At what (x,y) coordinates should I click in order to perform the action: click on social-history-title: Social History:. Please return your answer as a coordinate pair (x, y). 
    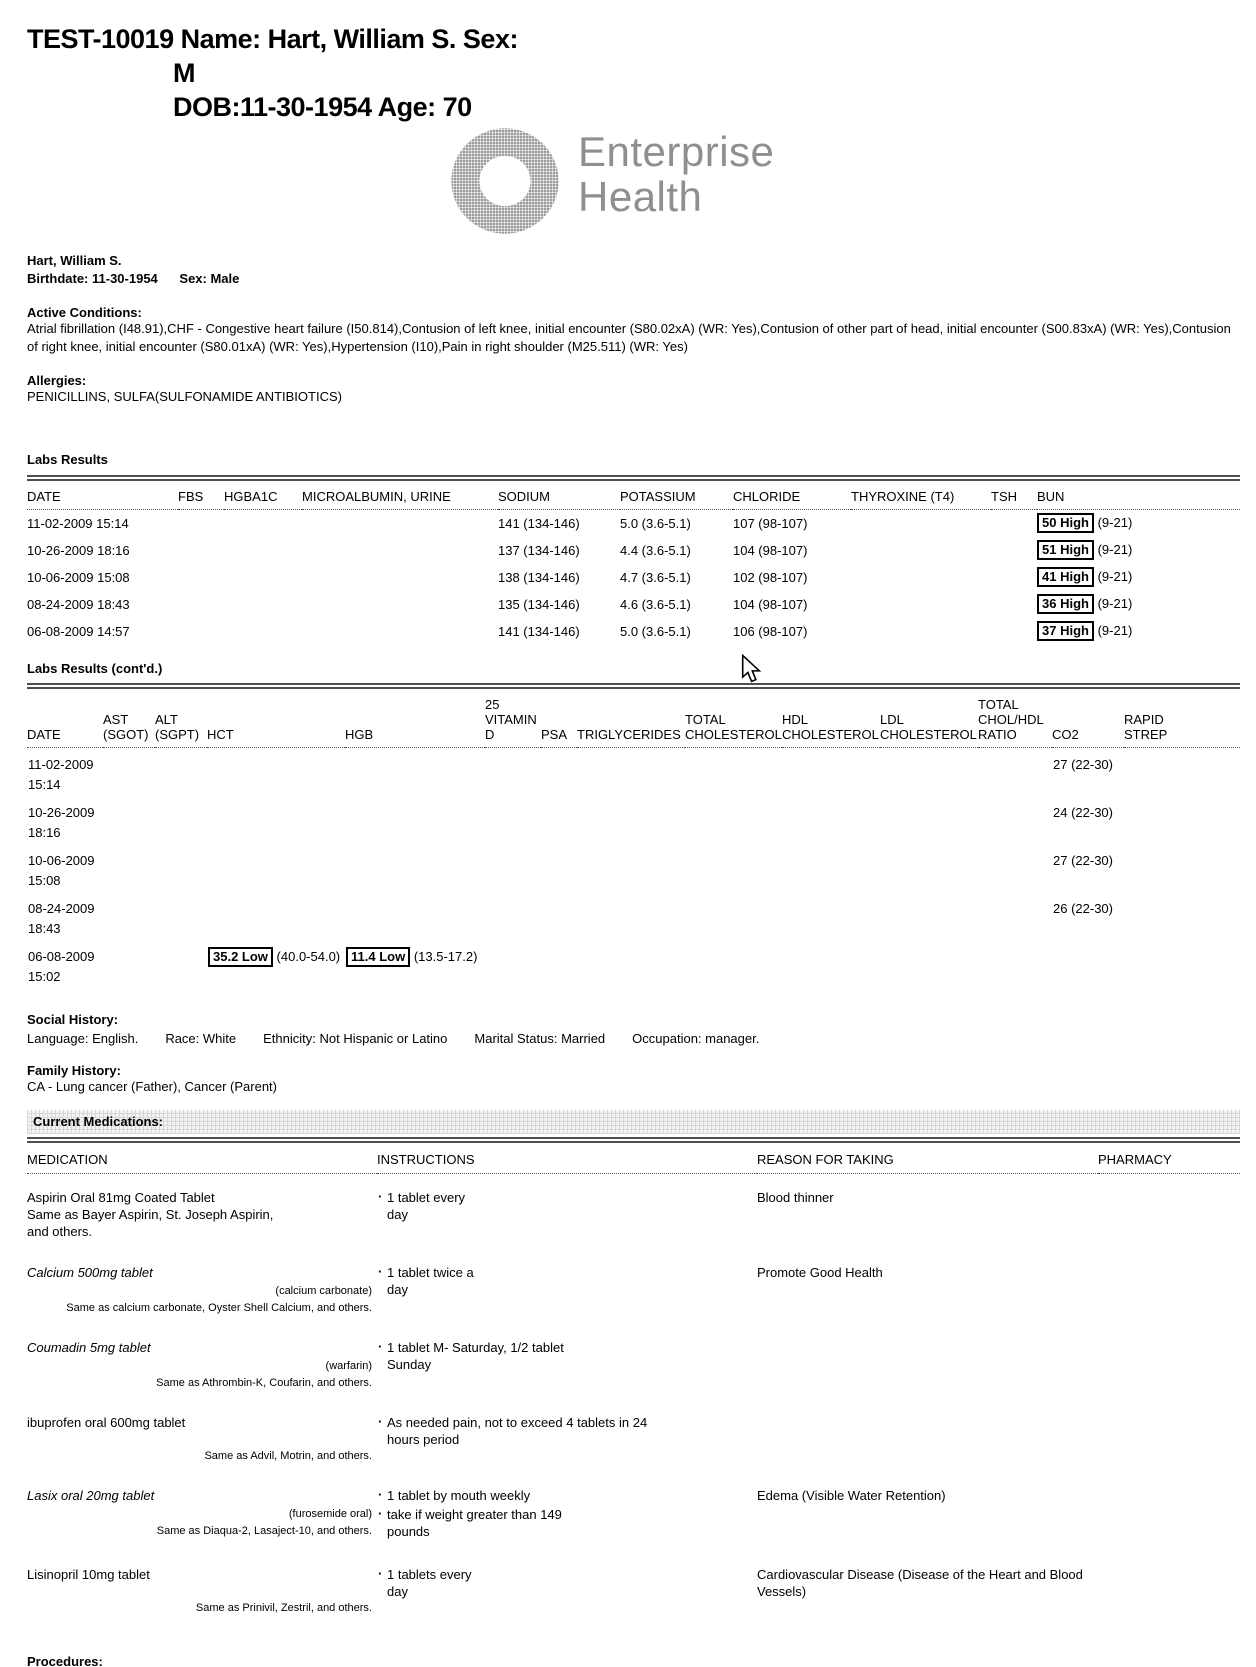
    Looking at the image, I should click on (73, 1019).